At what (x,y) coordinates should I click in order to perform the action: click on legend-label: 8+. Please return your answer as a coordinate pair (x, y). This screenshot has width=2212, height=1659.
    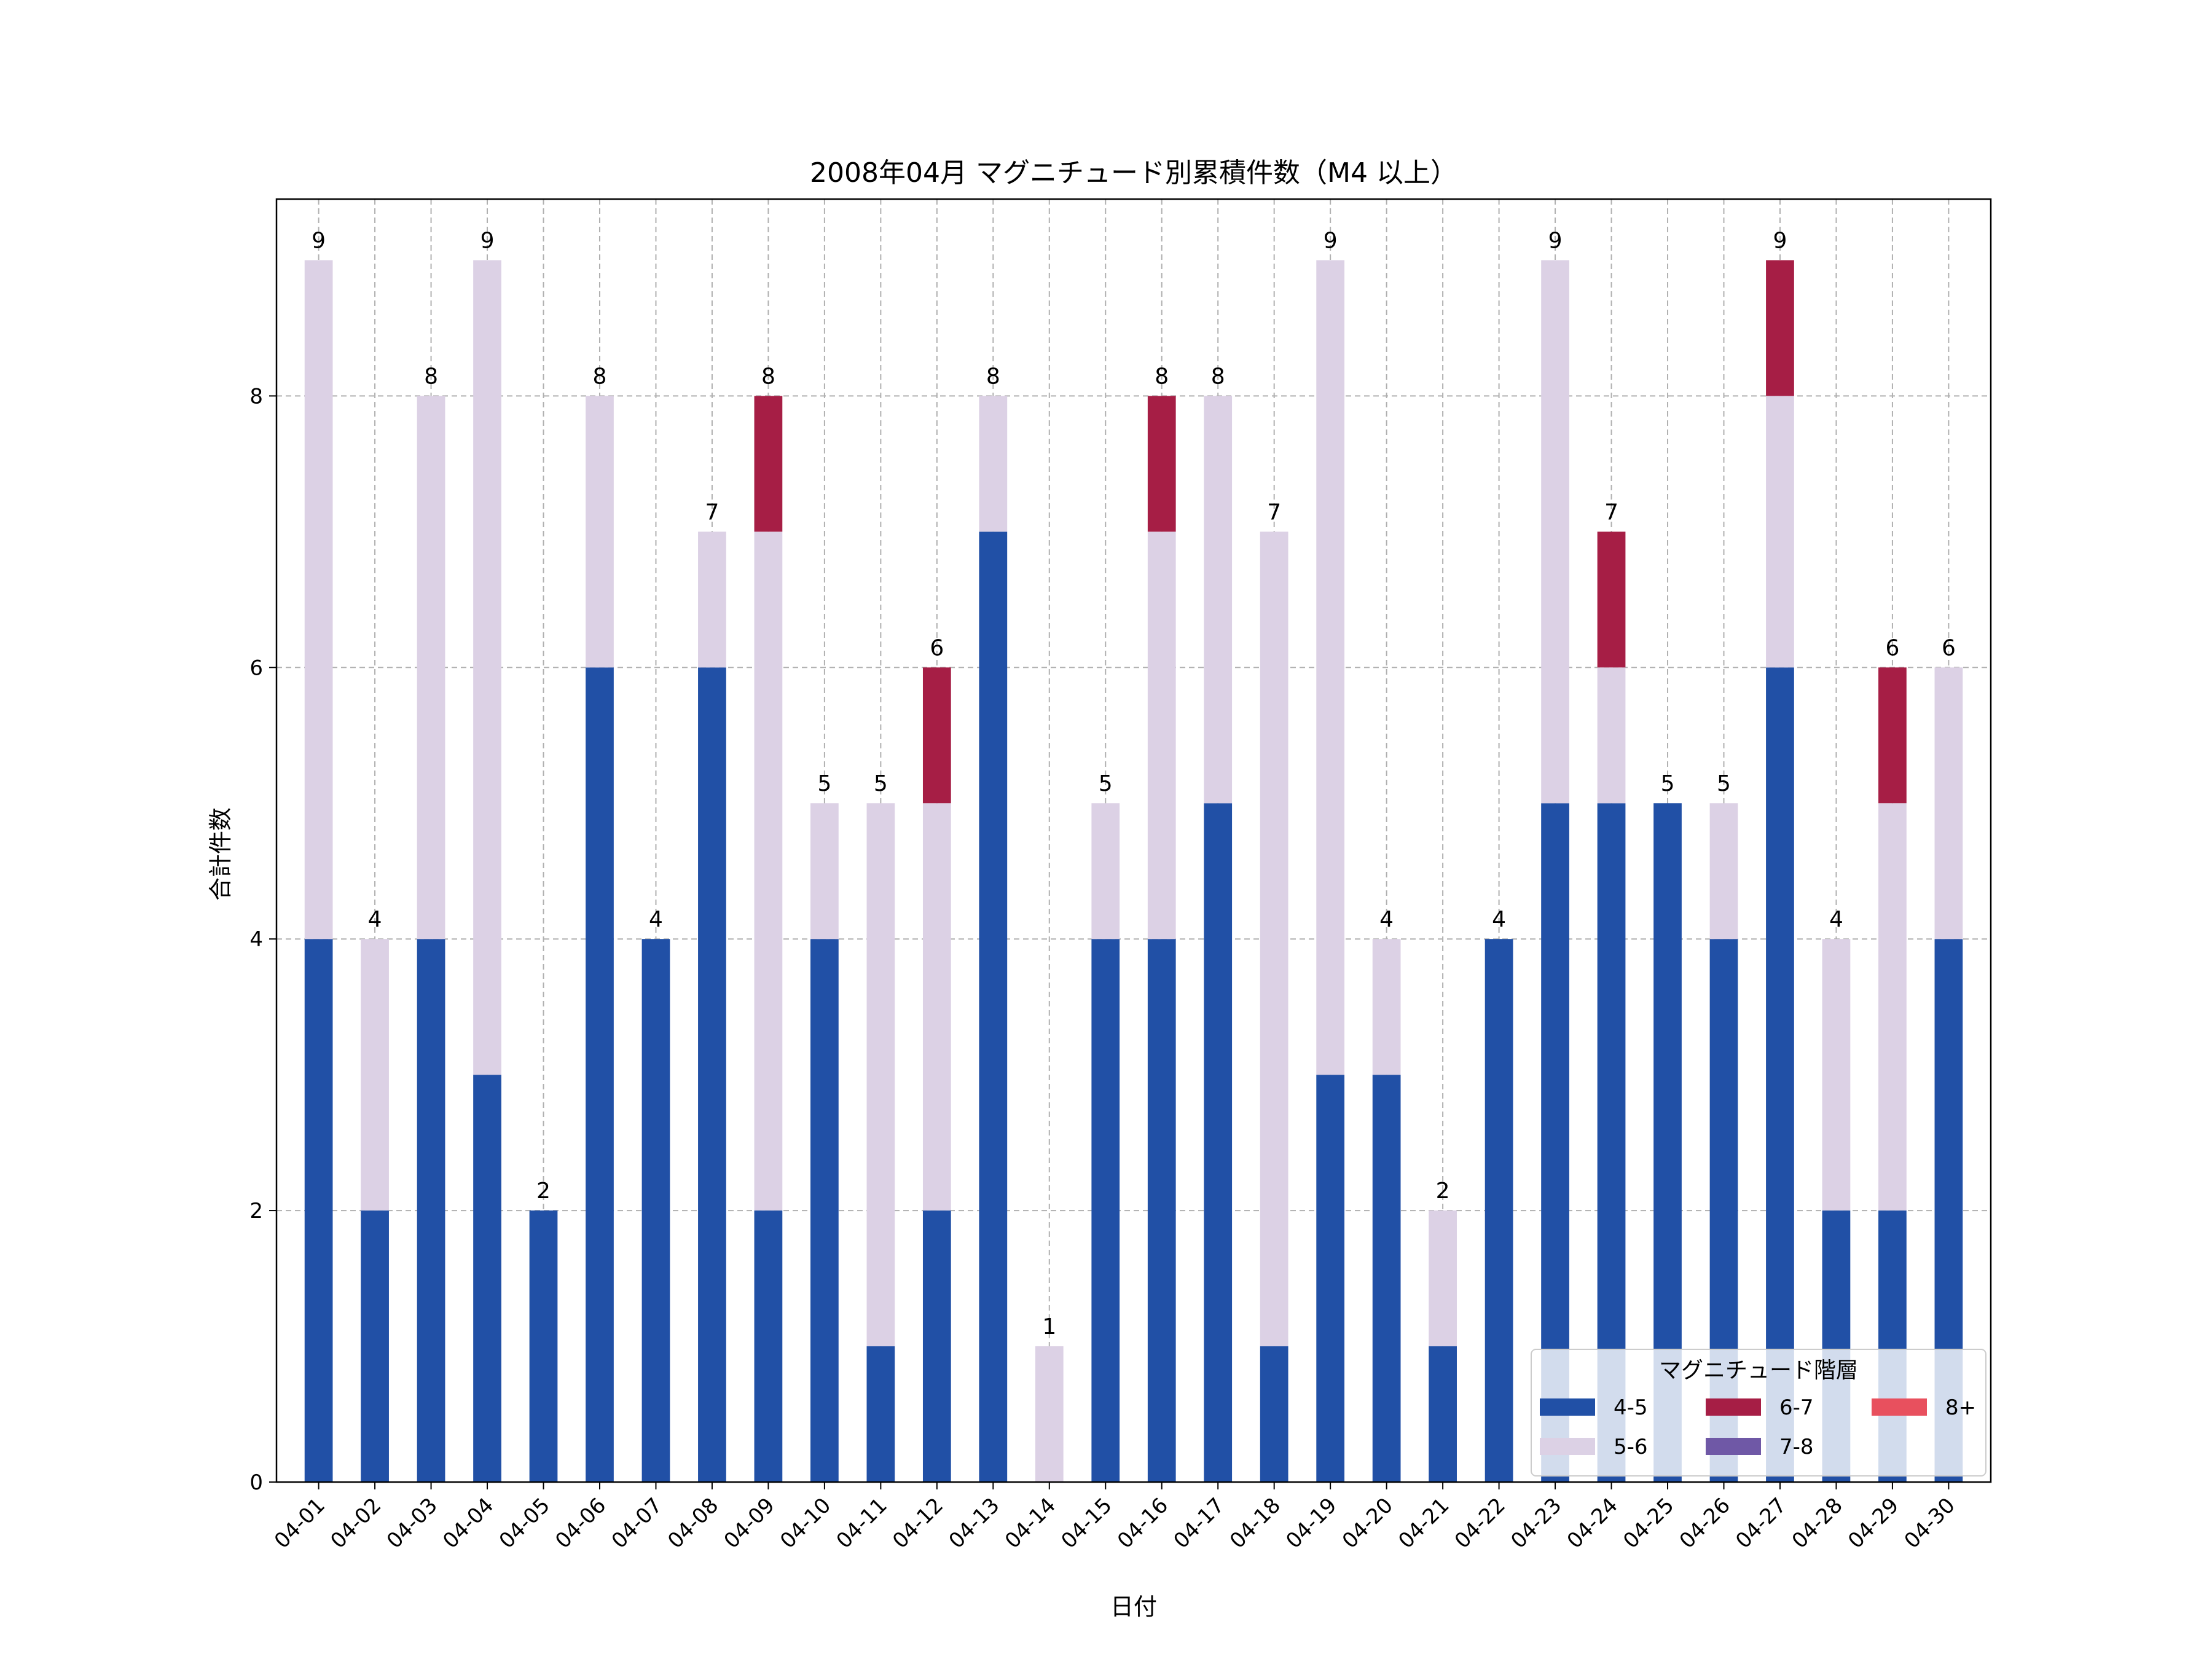
    Looking at the image, I should click on (1960, 1407).